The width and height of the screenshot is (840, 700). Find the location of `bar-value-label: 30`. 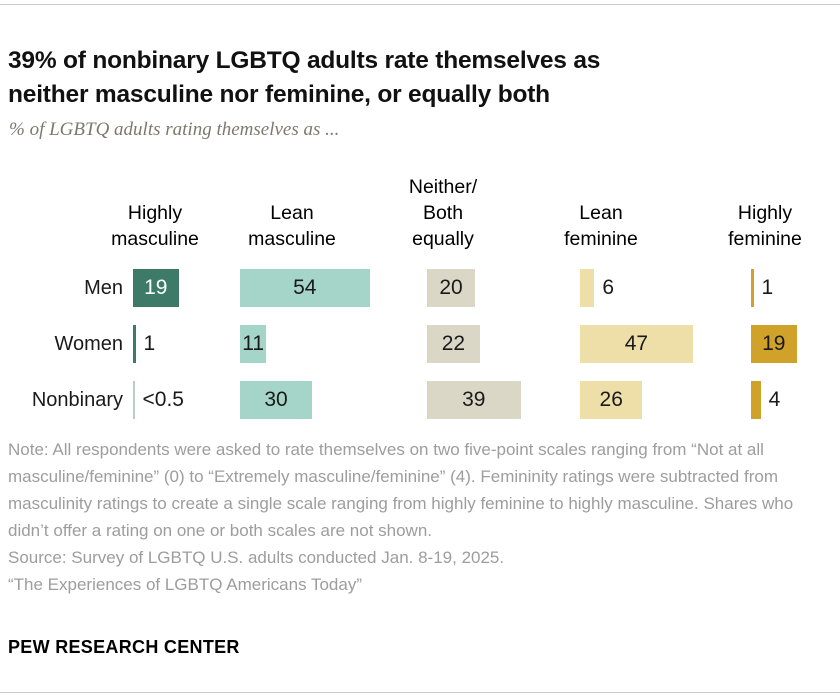

bar-value-label: 30 is located at coordinates (276, 399).